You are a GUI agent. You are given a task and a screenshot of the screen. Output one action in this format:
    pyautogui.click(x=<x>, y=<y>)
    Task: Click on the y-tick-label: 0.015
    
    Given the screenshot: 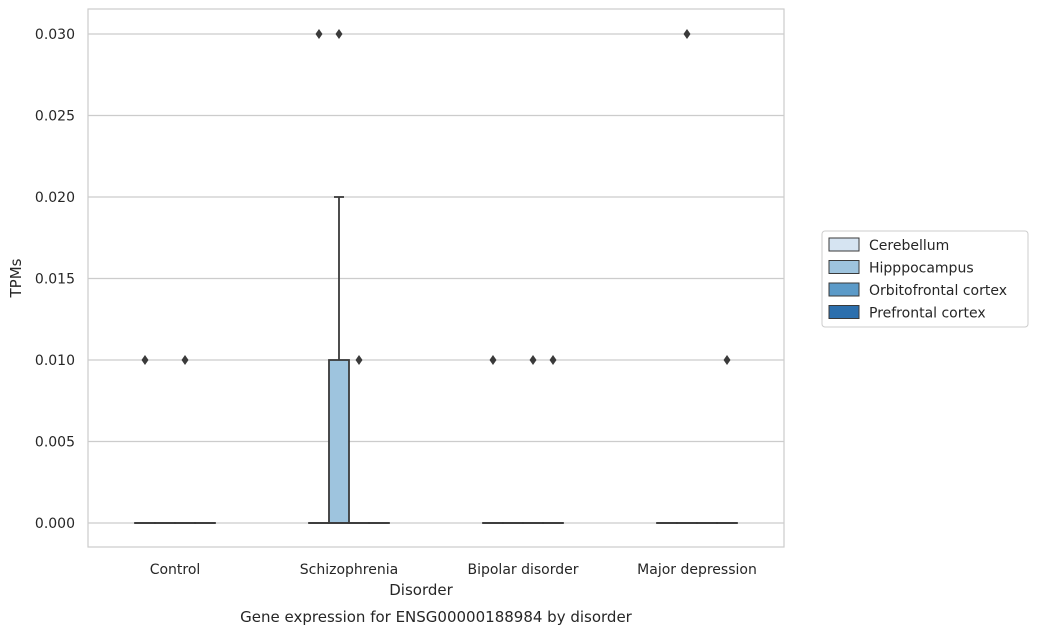 What is the action you would take?
    pyautogui.click(x=55, y=280)
    